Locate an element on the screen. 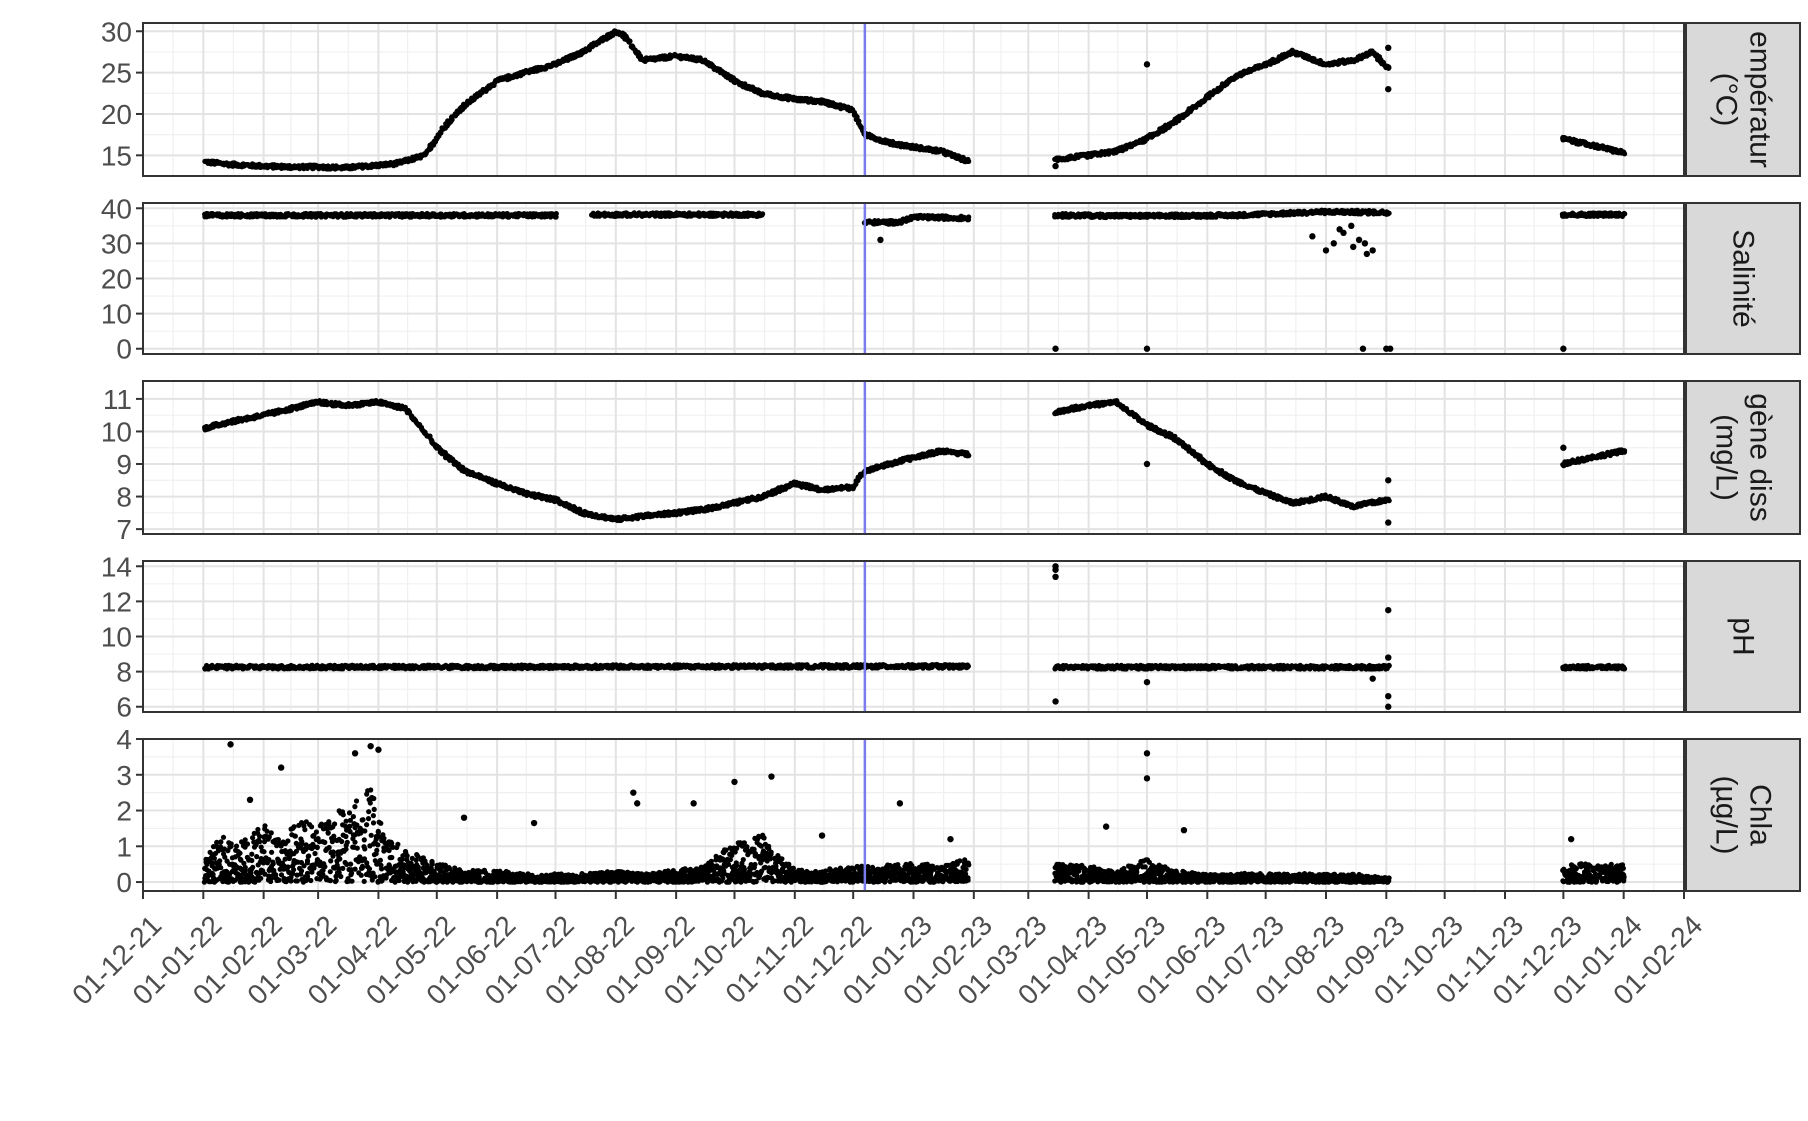 This screenshot has width=1808, height=1121. y-tick-label: 0 is located at coordinates (124, 349).